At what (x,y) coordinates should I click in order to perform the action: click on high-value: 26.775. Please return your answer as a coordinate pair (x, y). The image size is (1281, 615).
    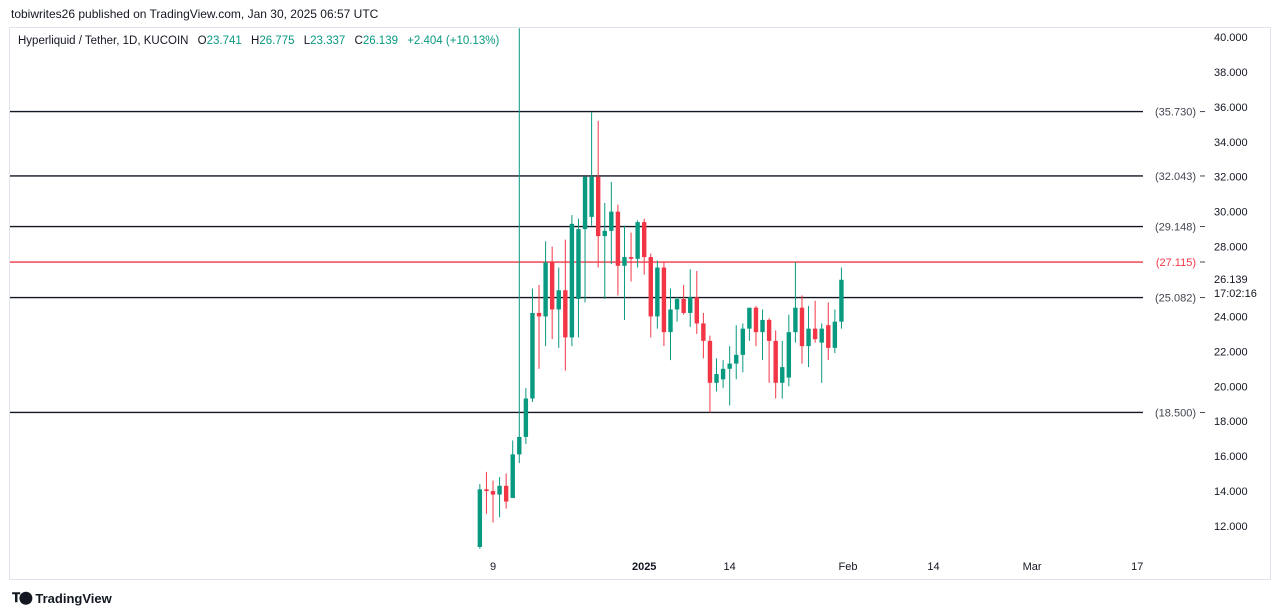
    Looking at the image, I should click on (277, 41).